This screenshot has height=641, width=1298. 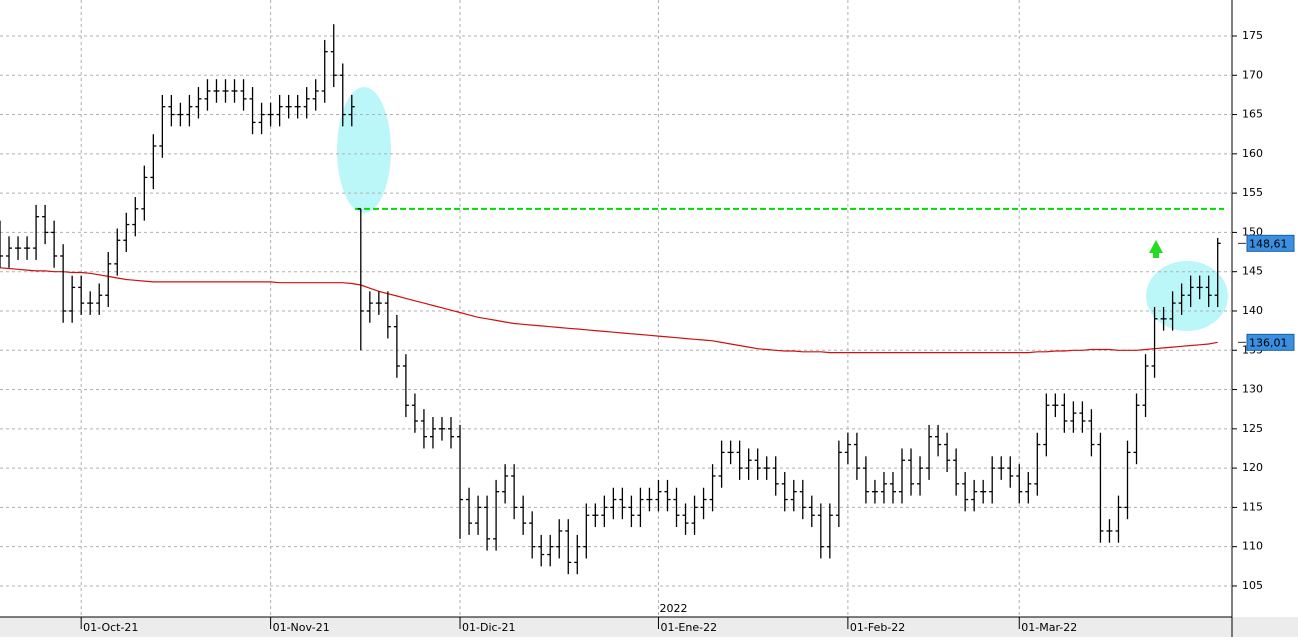 What do you see at coordinates (1252, 506) in the screenshot?
I see `y-tick-label: 115` at bounding box center [1252, 506].